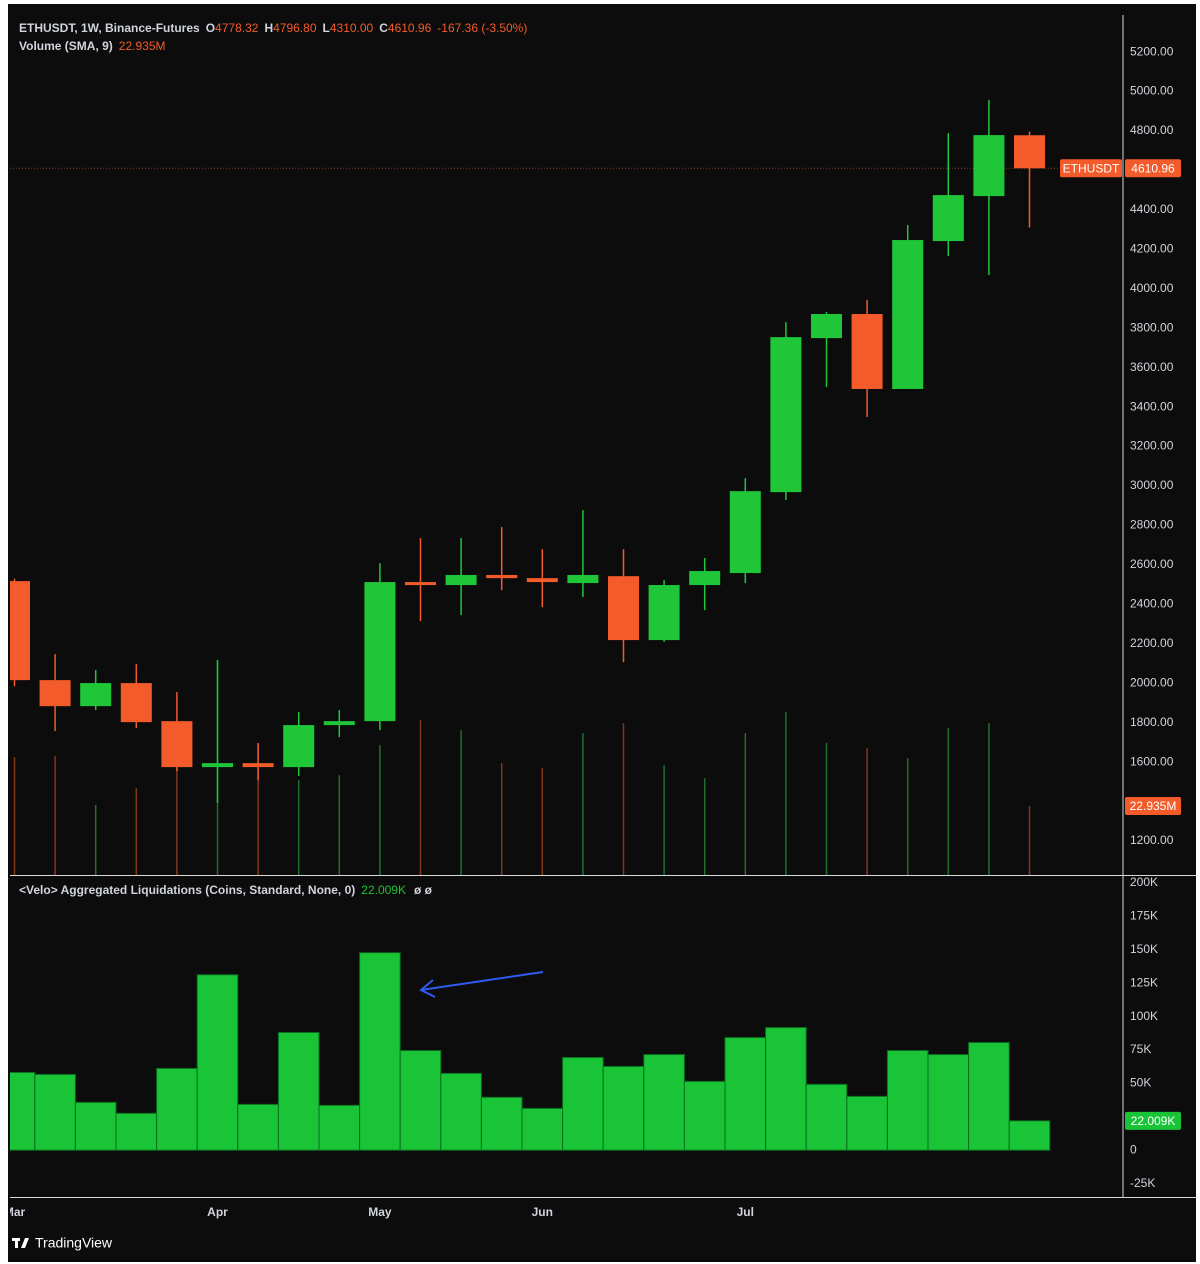 This screenshot has width=1200, height=1264. I want to click on y-tick-label: 50K, so click(1140, 1083).